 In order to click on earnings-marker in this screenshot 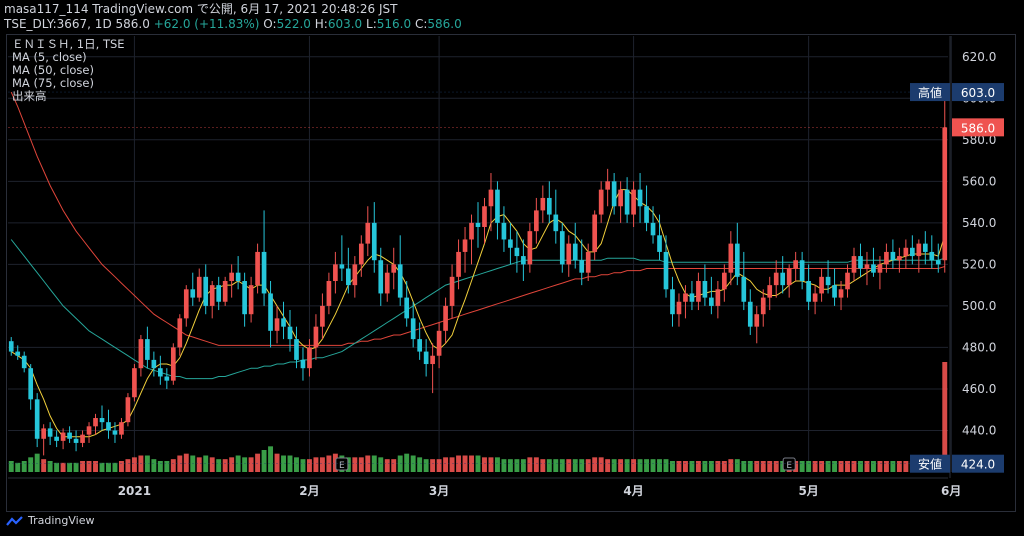, I will do `click(342, 464)`.